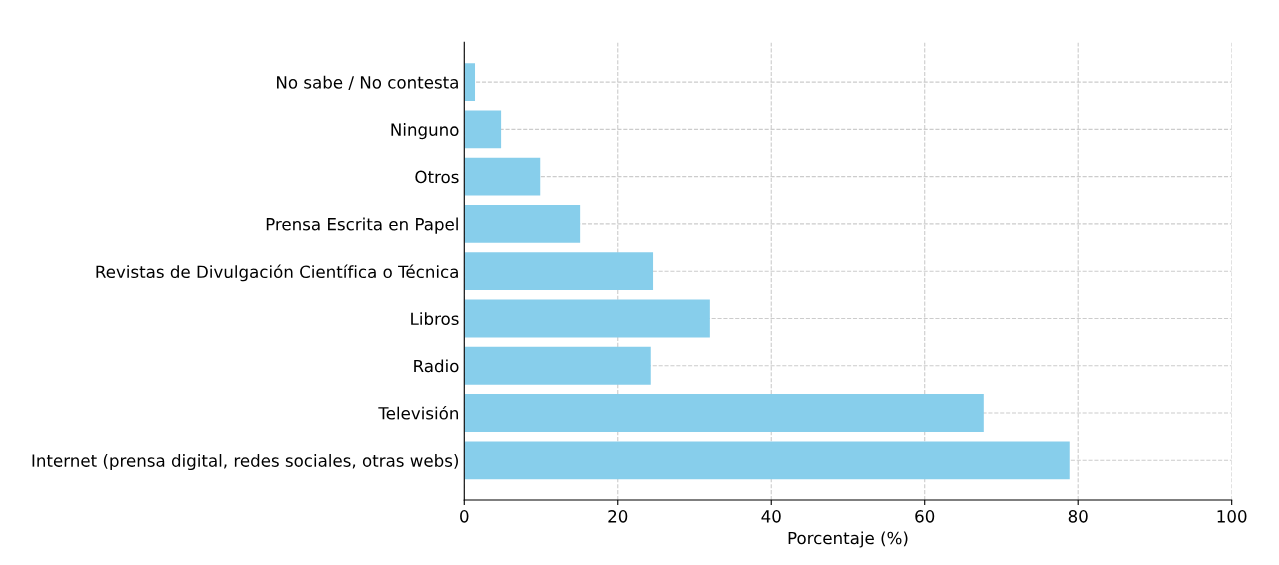 The image size is (1279, 565). What do you see at coordinates (436, 366) in the screenshot?
I see `y-tick-label: Radio` at bounding box center [436, 366].